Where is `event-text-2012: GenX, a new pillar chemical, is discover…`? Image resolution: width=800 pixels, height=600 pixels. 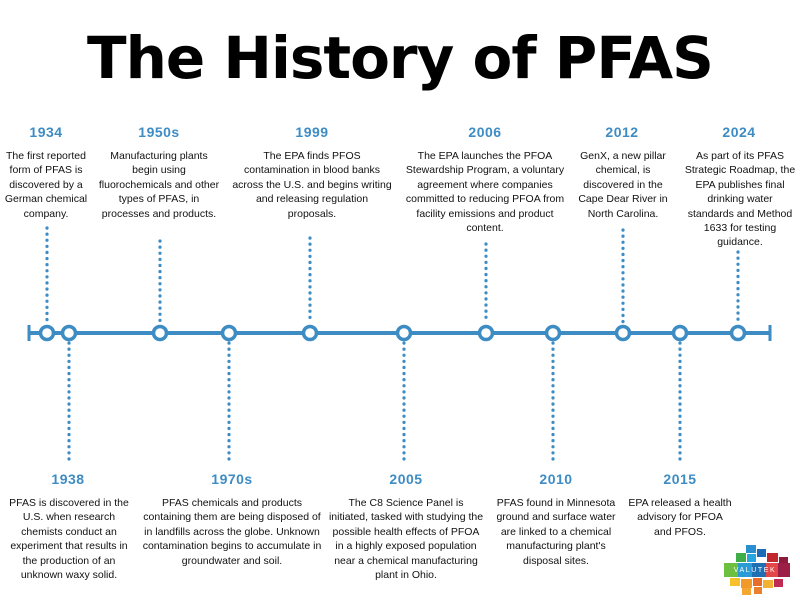
event-text-2012: GenX, a new pillar chemical, is discover… is located at coordinates (623, 185).